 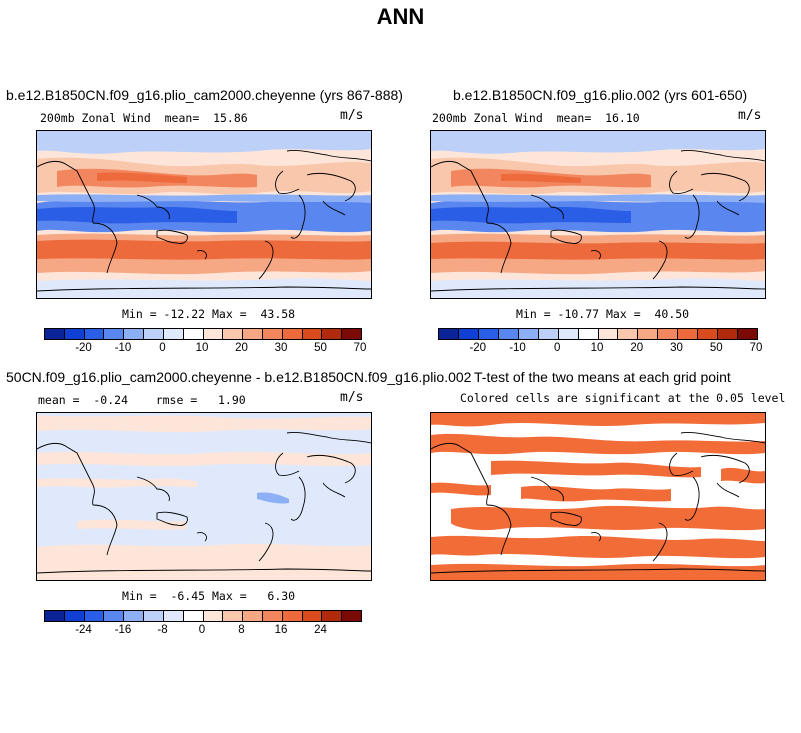 I want to click on panel3-stats: mean = -0.24 rmse = 1.90, so click(x=142, y=400).